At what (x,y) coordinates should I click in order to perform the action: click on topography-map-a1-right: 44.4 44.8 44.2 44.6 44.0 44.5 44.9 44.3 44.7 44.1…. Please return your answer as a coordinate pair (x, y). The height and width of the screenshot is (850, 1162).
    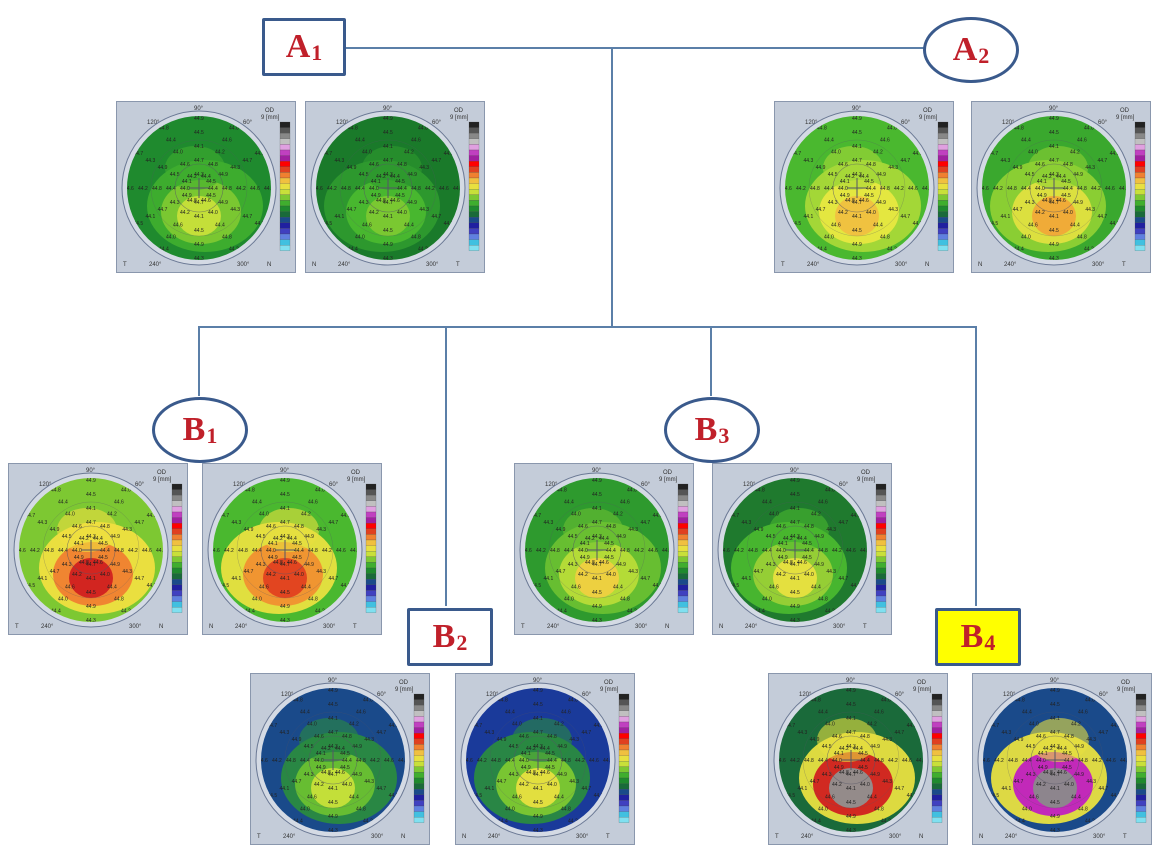
    Looking at the image, I should click on (395, 187).